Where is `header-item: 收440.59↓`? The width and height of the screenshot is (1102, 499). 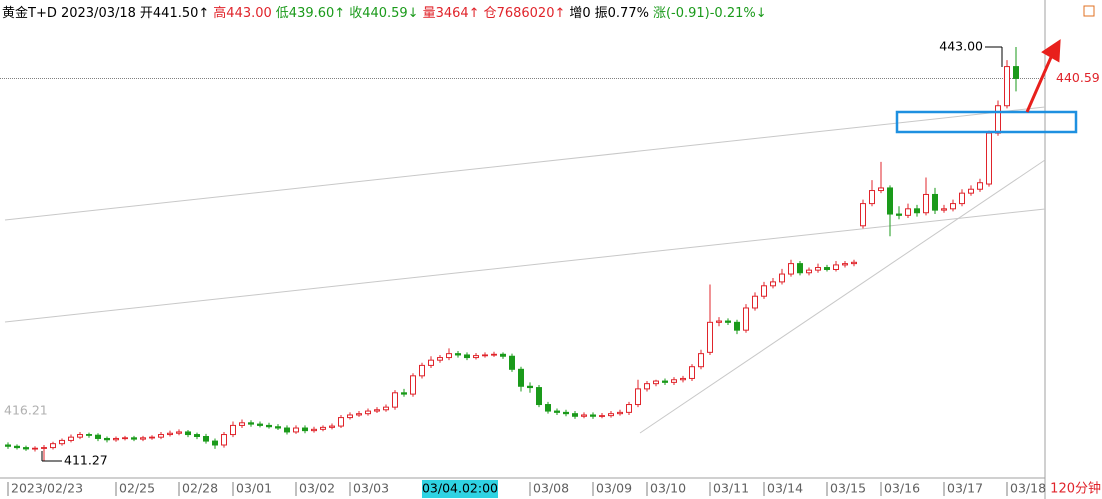 header-item: 收440.59↓ is located at coordinates (383, 13).